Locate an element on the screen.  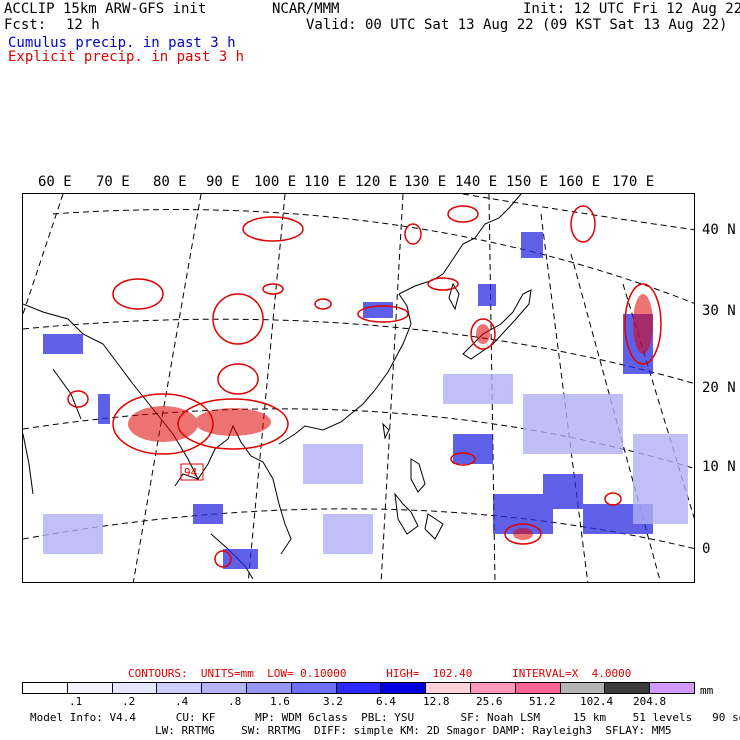
forecast-hours: 12 h is located at coordinates (83, 25).